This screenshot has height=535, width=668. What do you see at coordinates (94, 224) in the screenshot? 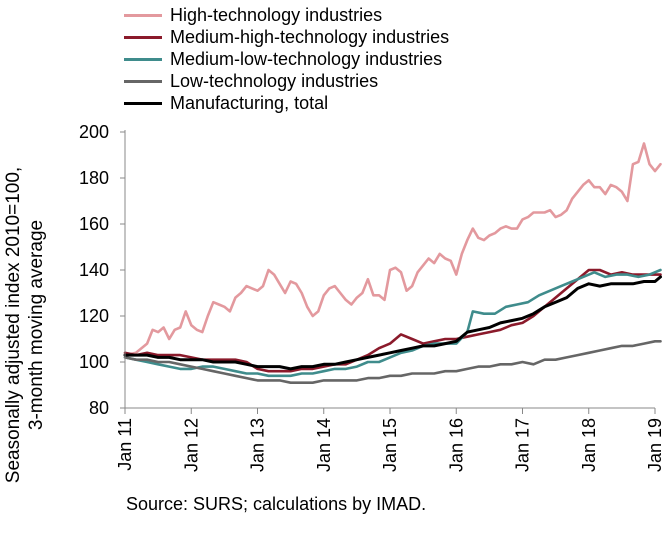
I see `y-tick-label: 160` at bounding box center [94, 224].